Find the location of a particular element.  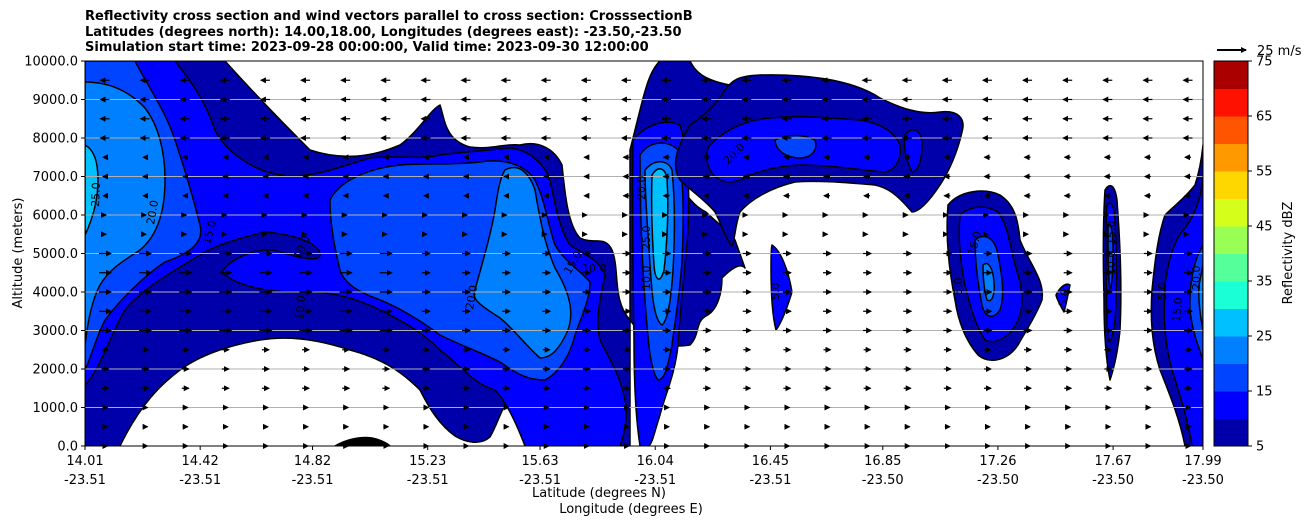

colorbar-tick-label: 5 is located at coordinates (1260, 447).